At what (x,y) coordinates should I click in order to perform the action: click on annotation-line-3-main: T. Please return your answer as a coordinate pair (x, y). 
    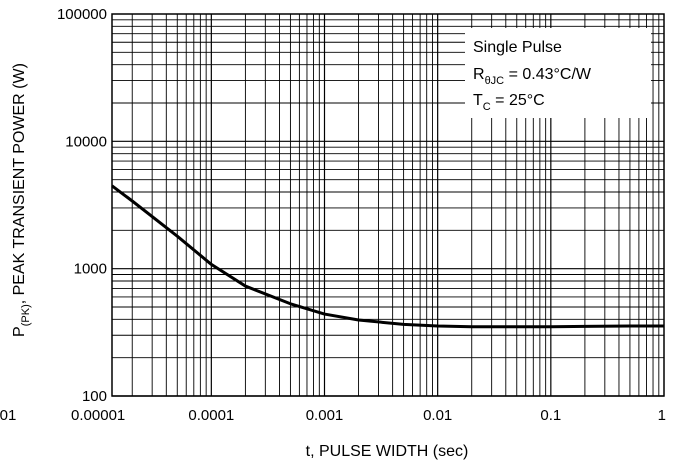
    Looking at the image, I should click on (478, 100).